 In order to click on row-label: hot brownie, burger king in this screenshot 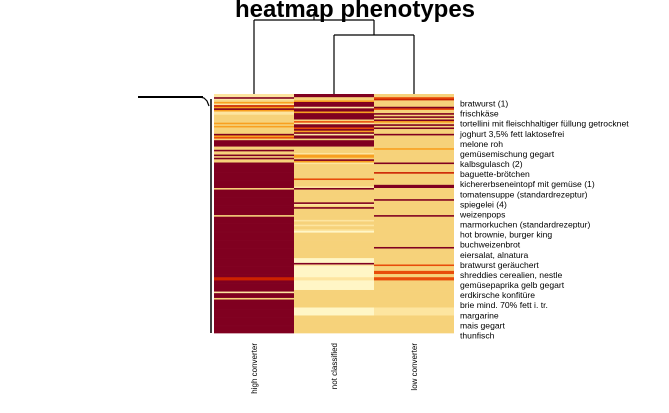, I will do `click(506, 235)`.